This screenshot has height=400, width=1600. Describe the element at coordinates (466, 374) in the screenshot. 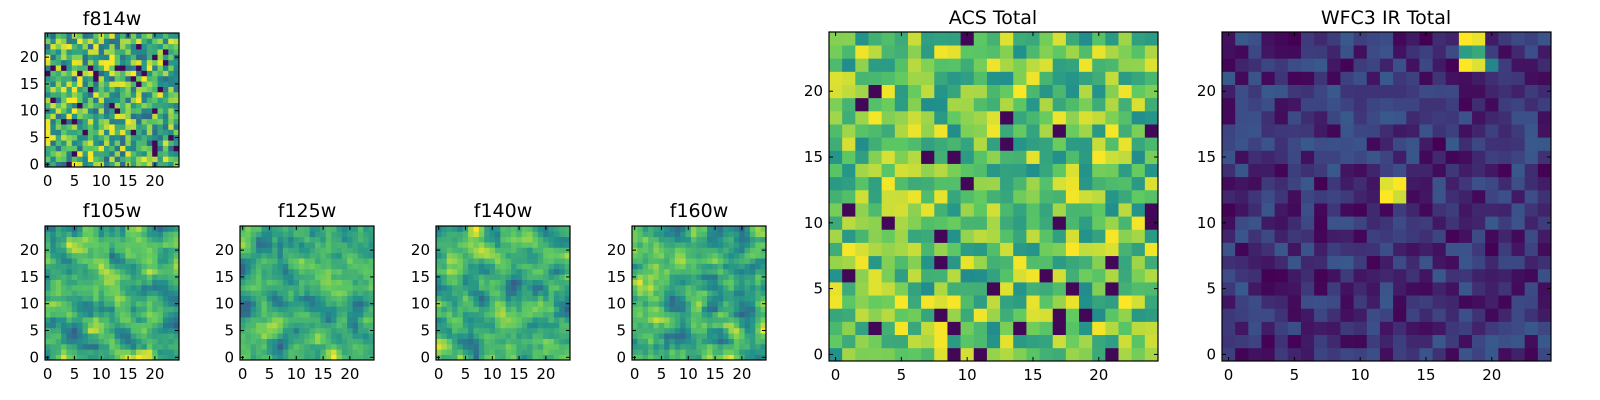

I see `x-tick-label: 5` at that location.